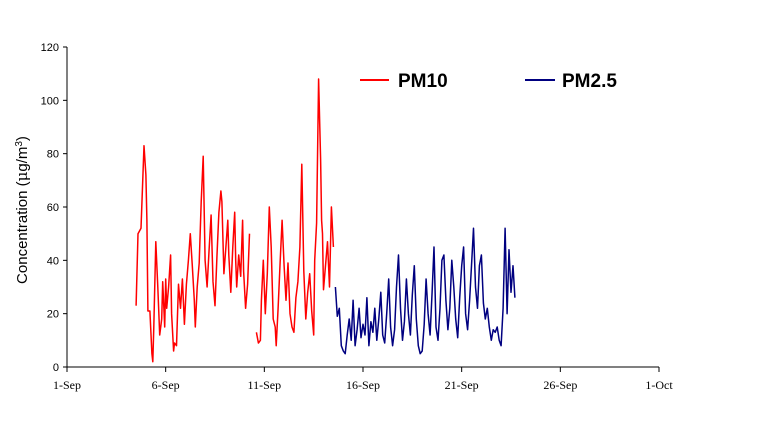 The width and height of the screenshot is (757, 439). I want to click on legend: PM10 PM2.5, so click(488, 81).